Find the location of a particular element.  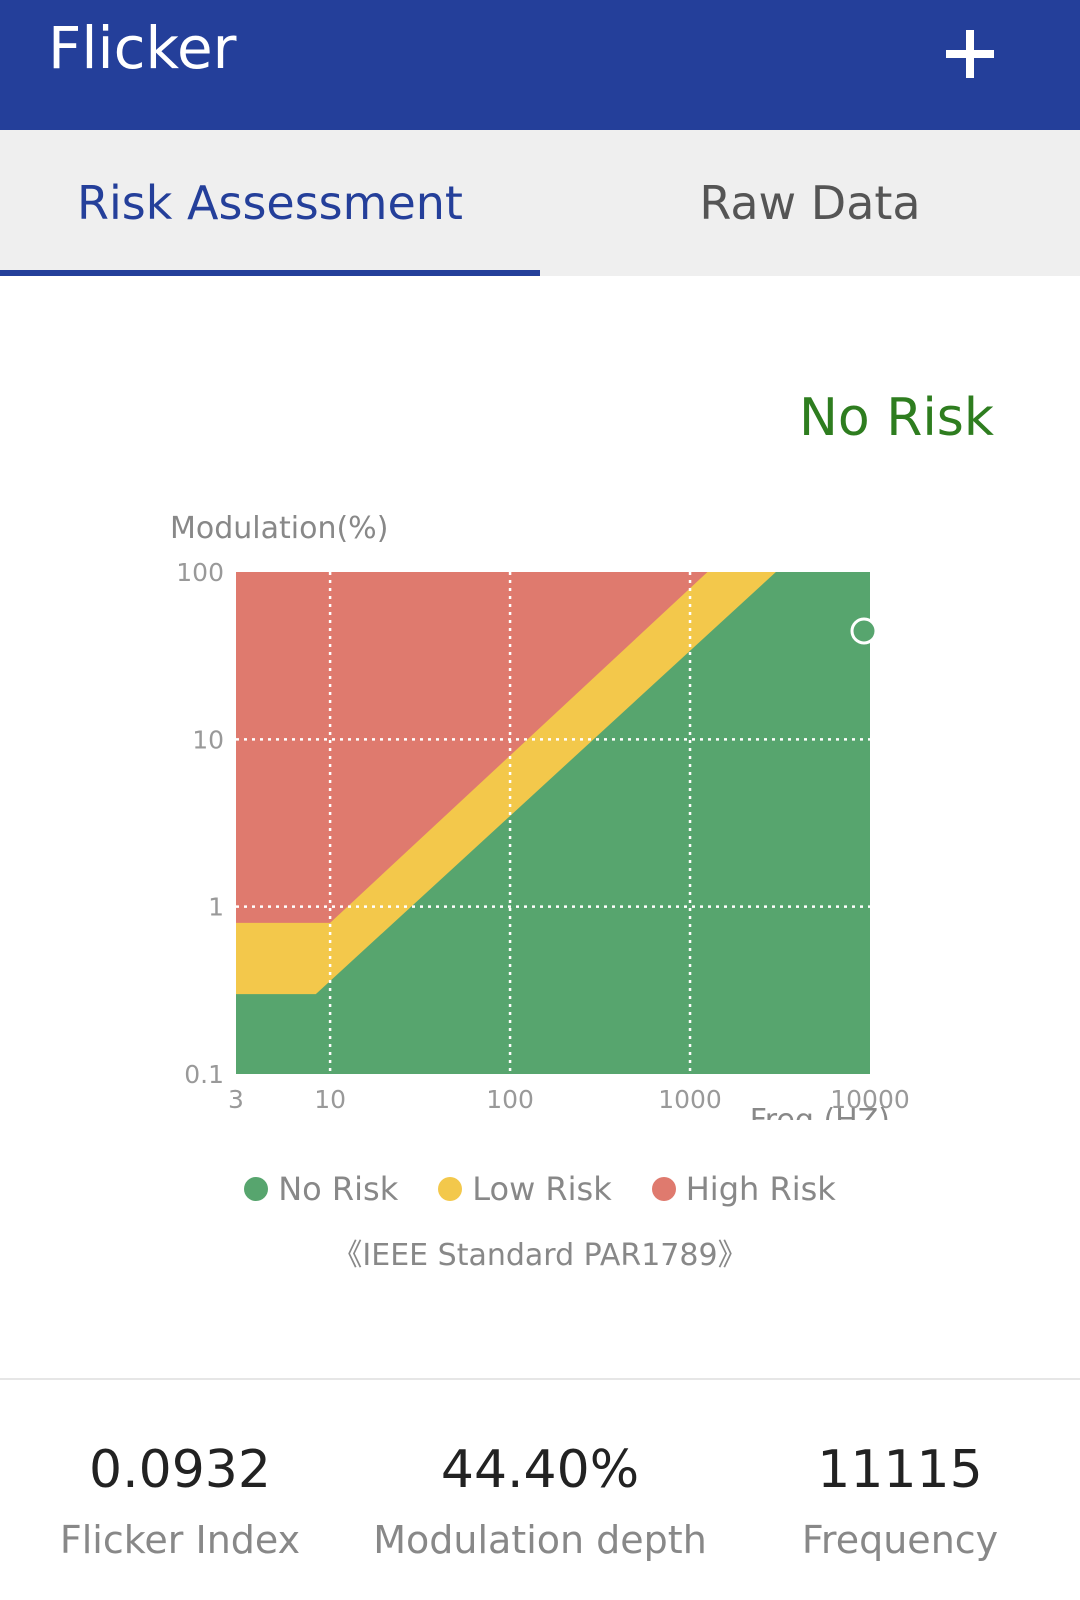

legend-item-high-risk: High Risk is located at coordinates (743, 1189).